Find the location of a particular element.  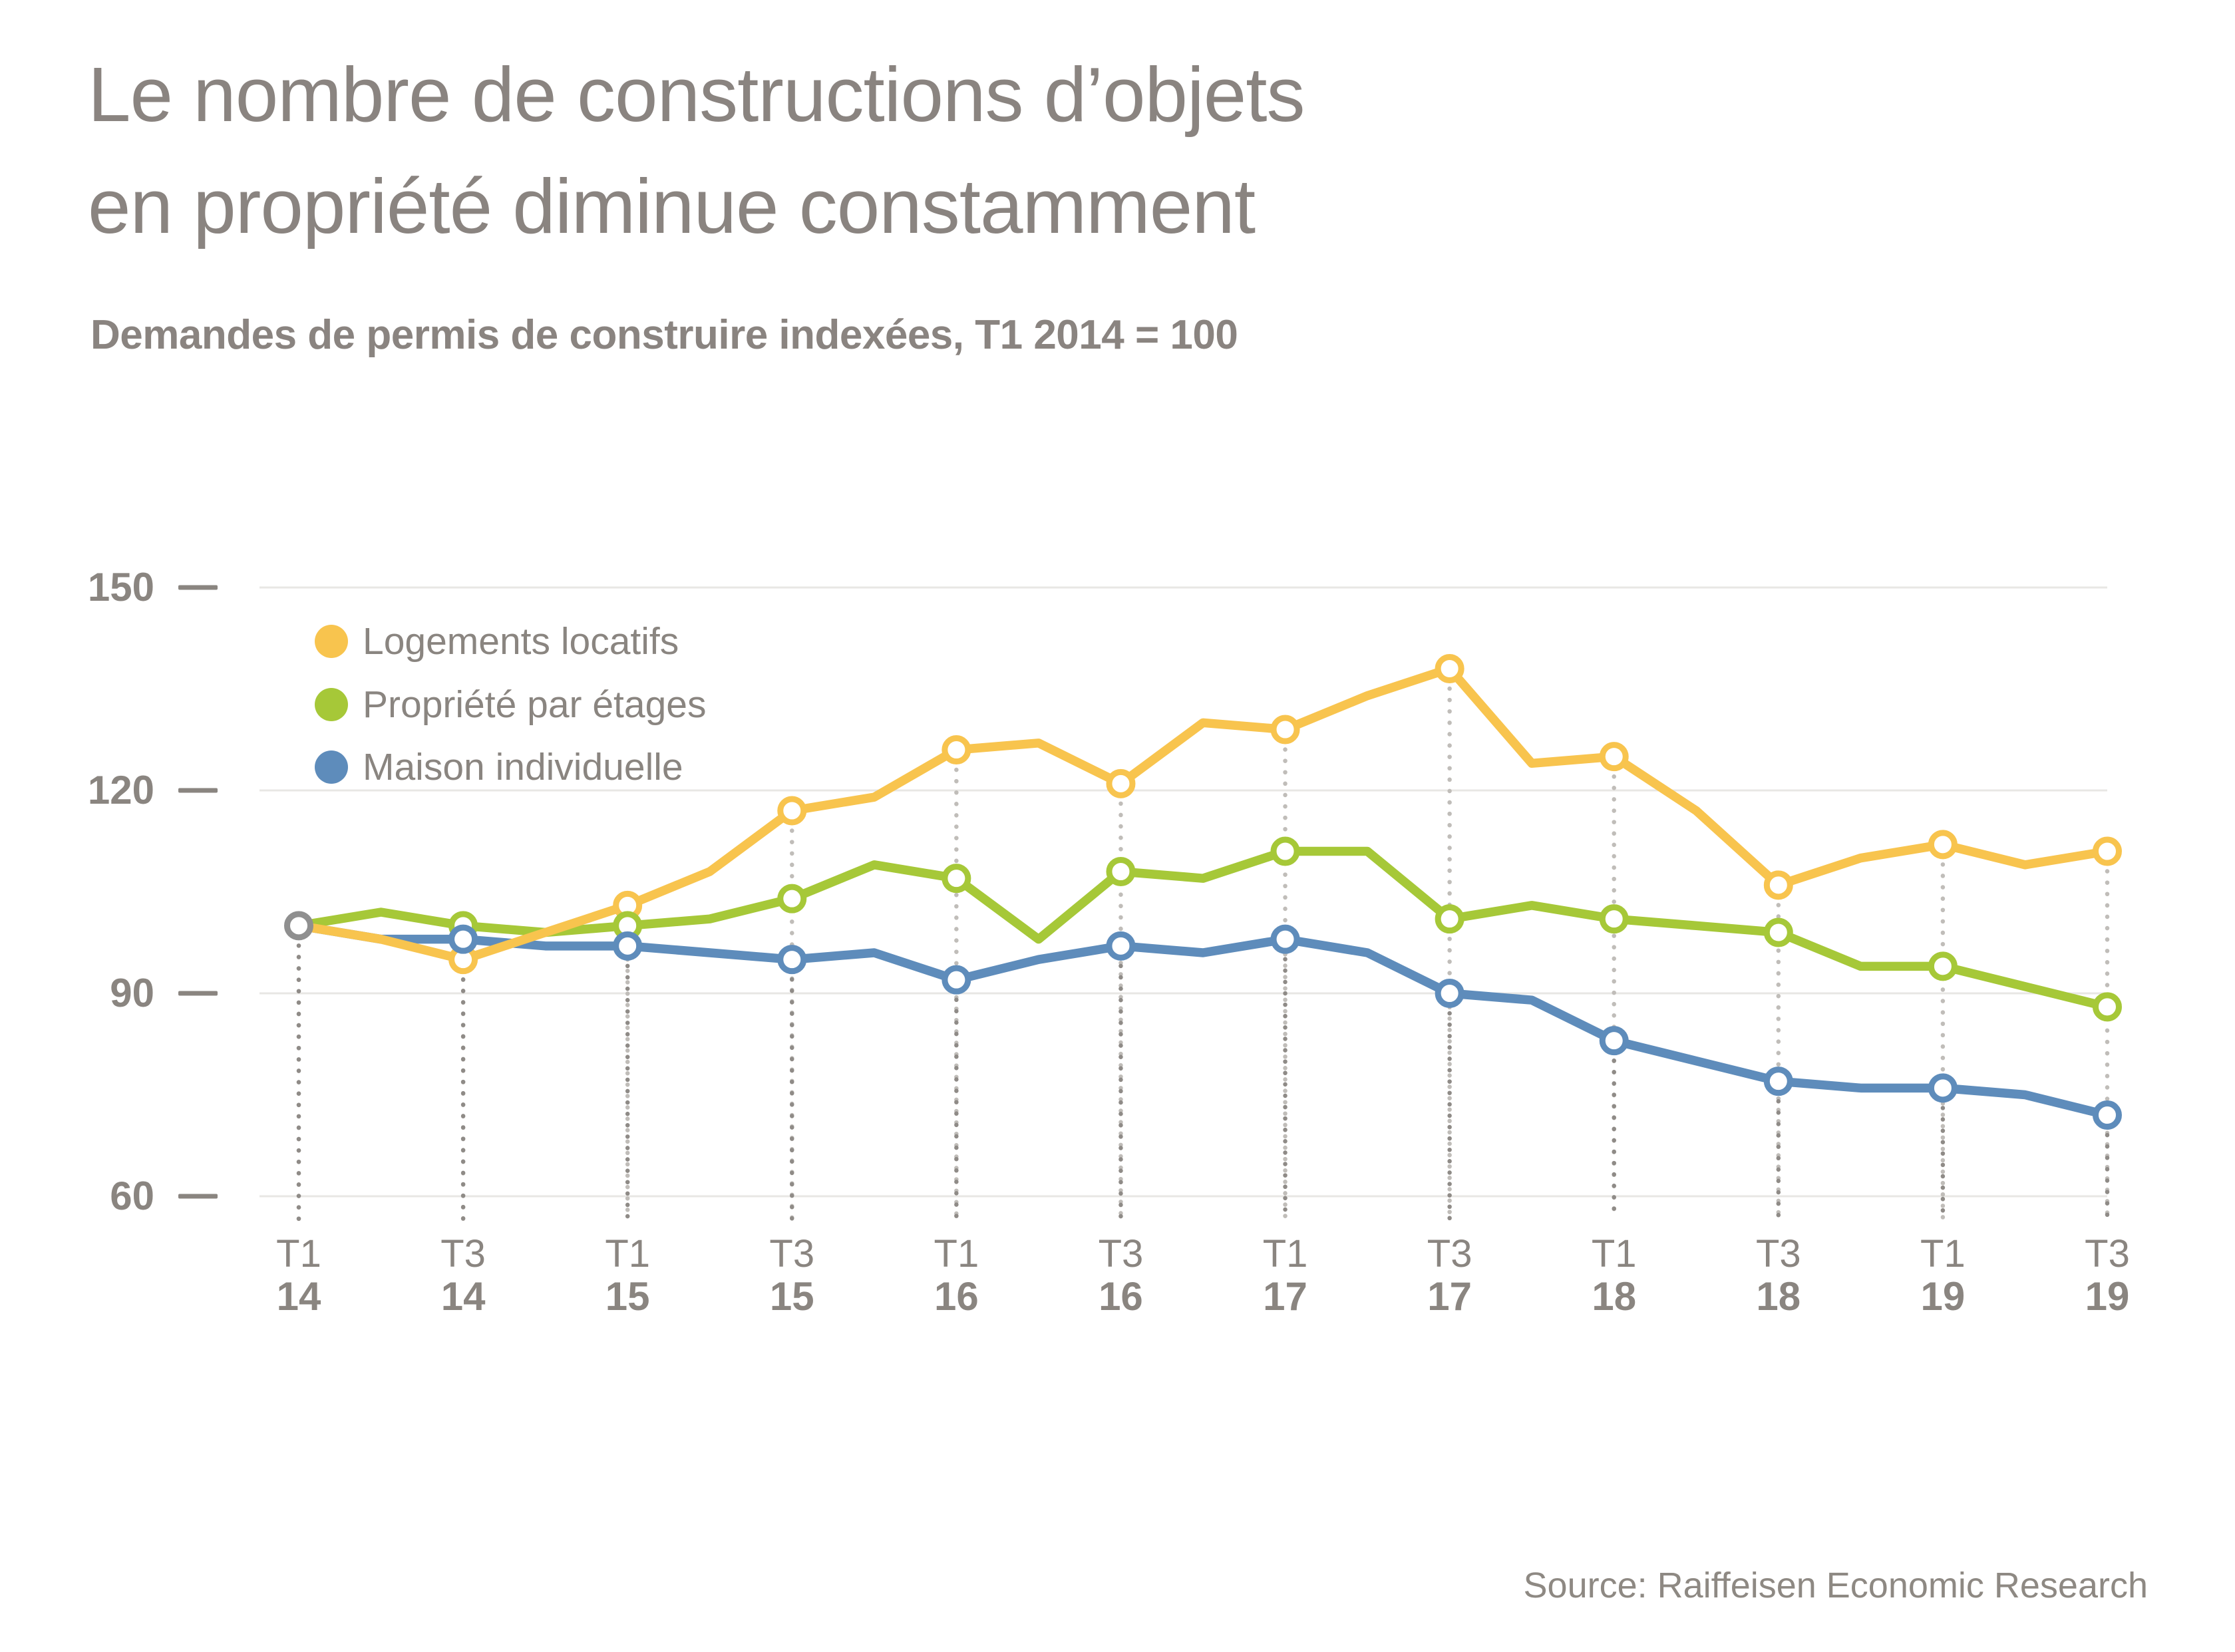

marker-Maison individuelle-T1 17 is located at coordinates (1285, 939).